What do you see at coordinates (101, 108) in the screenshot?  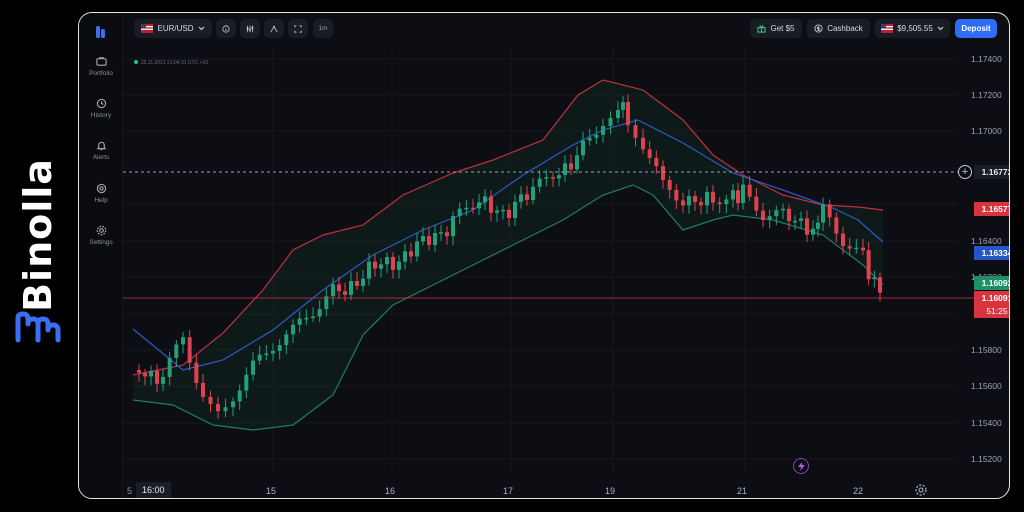 I see `sidebar-item-history: History` at bounding box center [101, 108].